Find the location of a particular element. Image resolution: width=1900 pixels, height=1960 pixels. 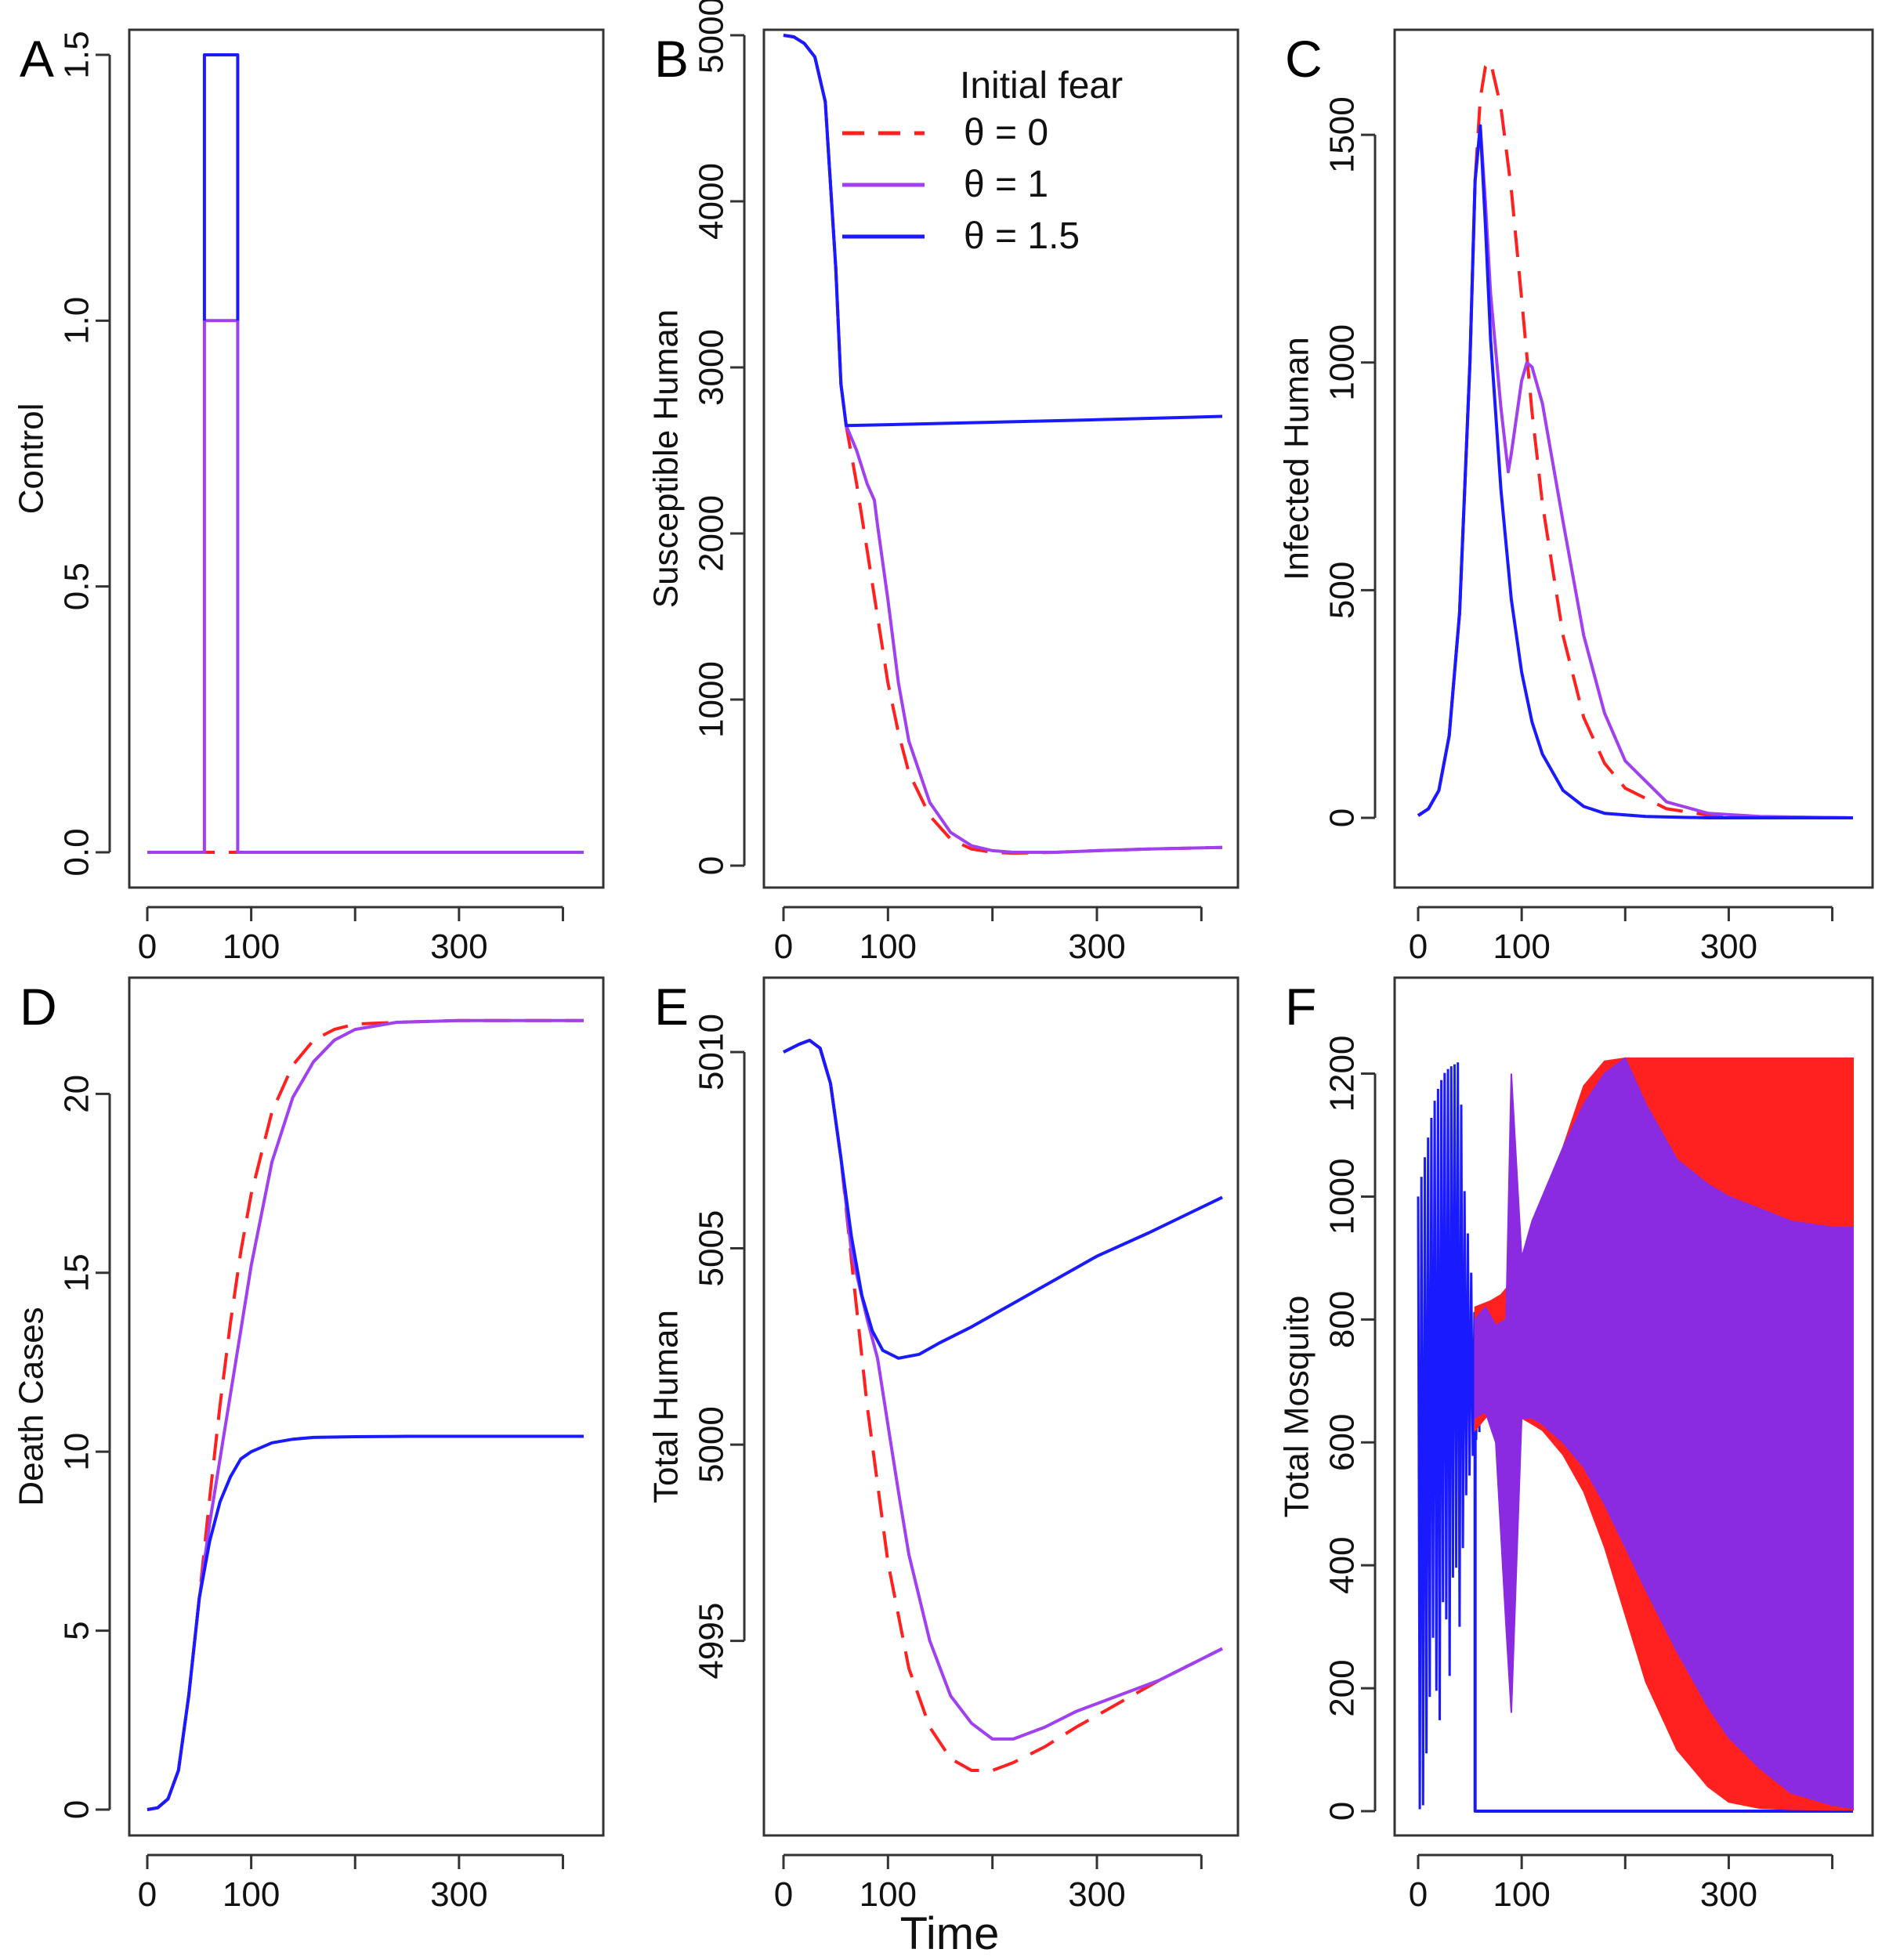

x-axis-title: Time is located at coordinates (950, 1933).